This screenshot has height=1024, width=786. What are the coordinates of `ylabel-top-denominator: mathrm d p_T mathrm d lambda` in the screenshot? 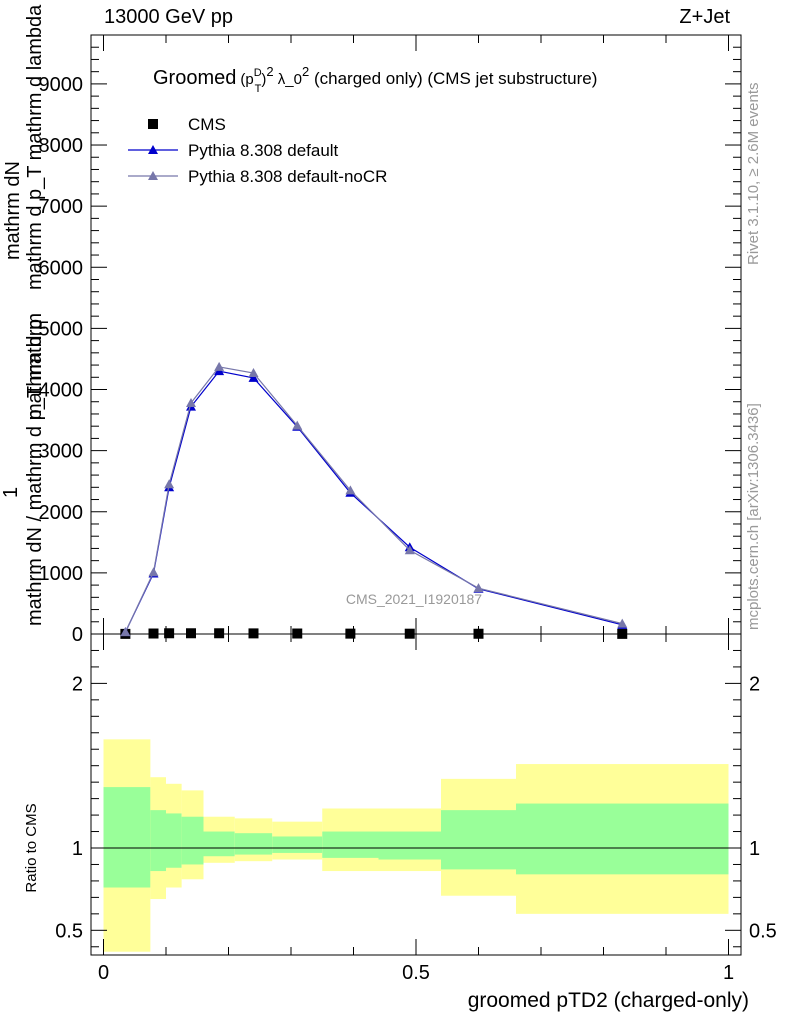 It's located at (35, 147).